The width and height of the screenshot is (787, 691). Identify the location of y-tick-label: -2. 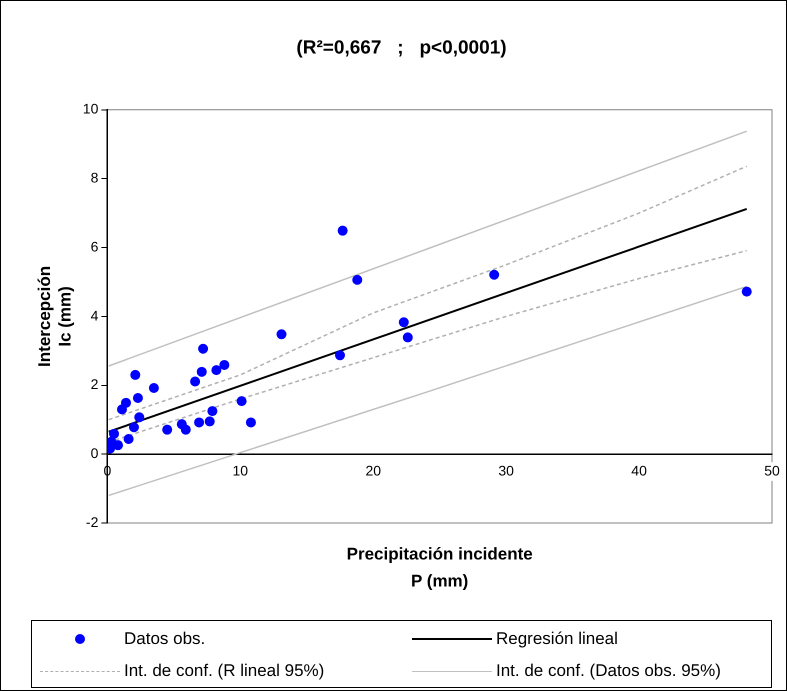
(92, 522).